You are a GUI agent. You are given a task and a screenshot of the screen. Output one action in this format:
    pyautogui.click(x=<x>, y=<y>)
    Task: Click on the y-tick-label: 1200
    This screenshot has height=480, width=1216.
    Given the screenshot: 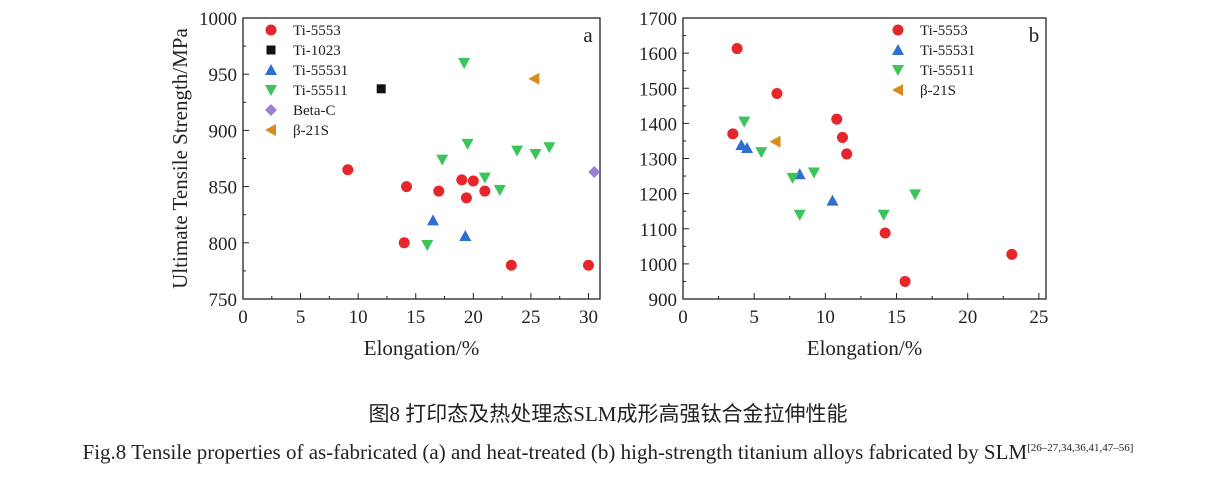 What is the action you would take?
    pyautogui.click(x=658, y=195)
    